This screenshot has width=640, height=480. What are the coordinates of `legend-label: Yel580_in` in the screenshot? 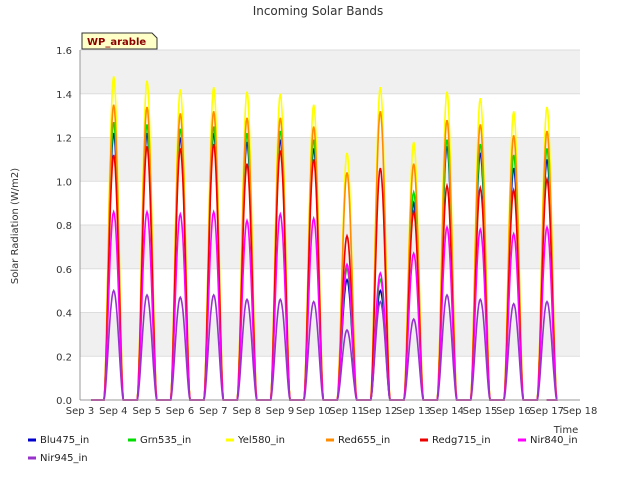 It's located at (261, 440).